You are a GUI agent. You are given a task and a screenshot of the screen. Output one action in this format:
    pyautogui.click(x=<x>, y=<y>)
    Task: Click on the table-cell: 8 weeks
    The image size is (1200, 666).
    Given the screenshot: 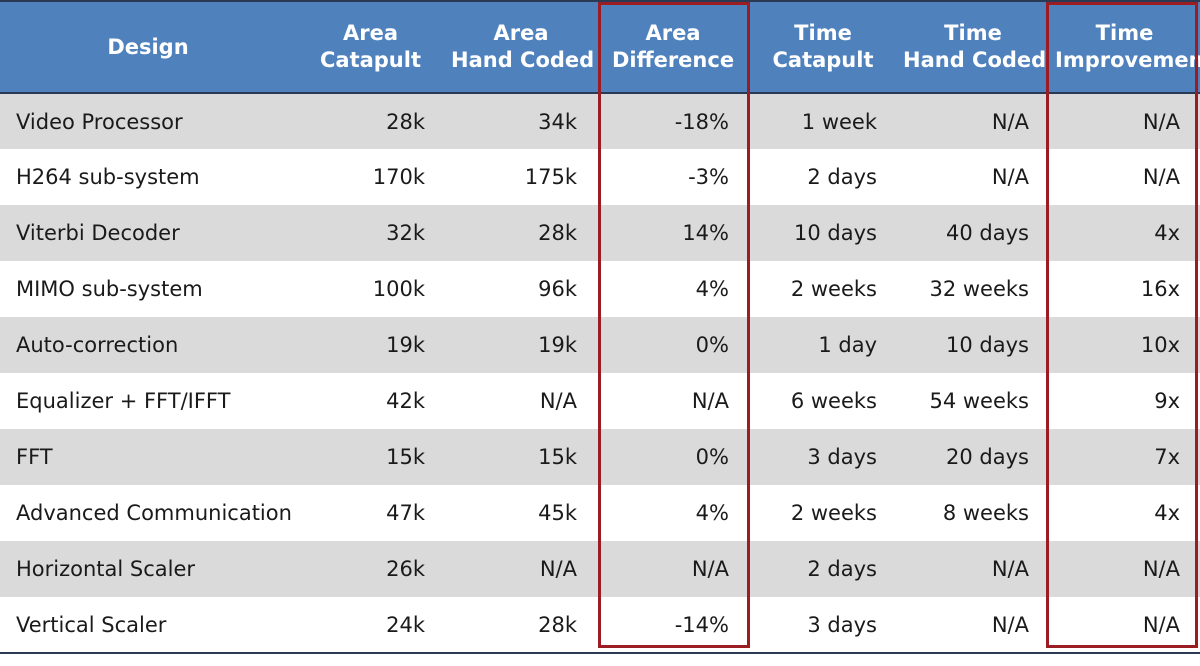 What is the action you would take?
    pyautogui.click(x=973, y=513)
    